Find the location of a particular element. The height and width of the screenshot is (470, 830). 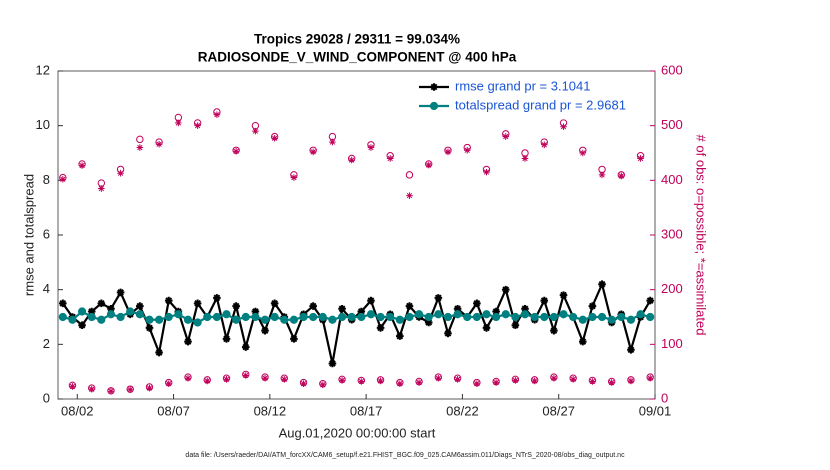

series-line is located at coordinates (356, 322).